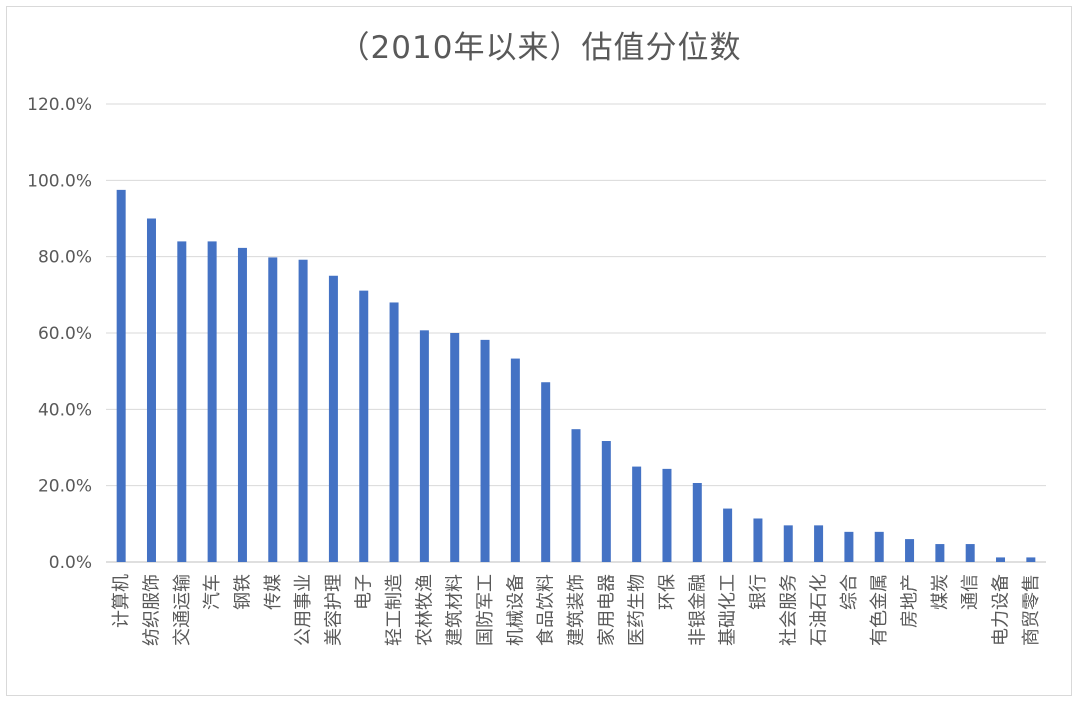  I want to click on y-tick-label: 120.0%, so click(59, 105).